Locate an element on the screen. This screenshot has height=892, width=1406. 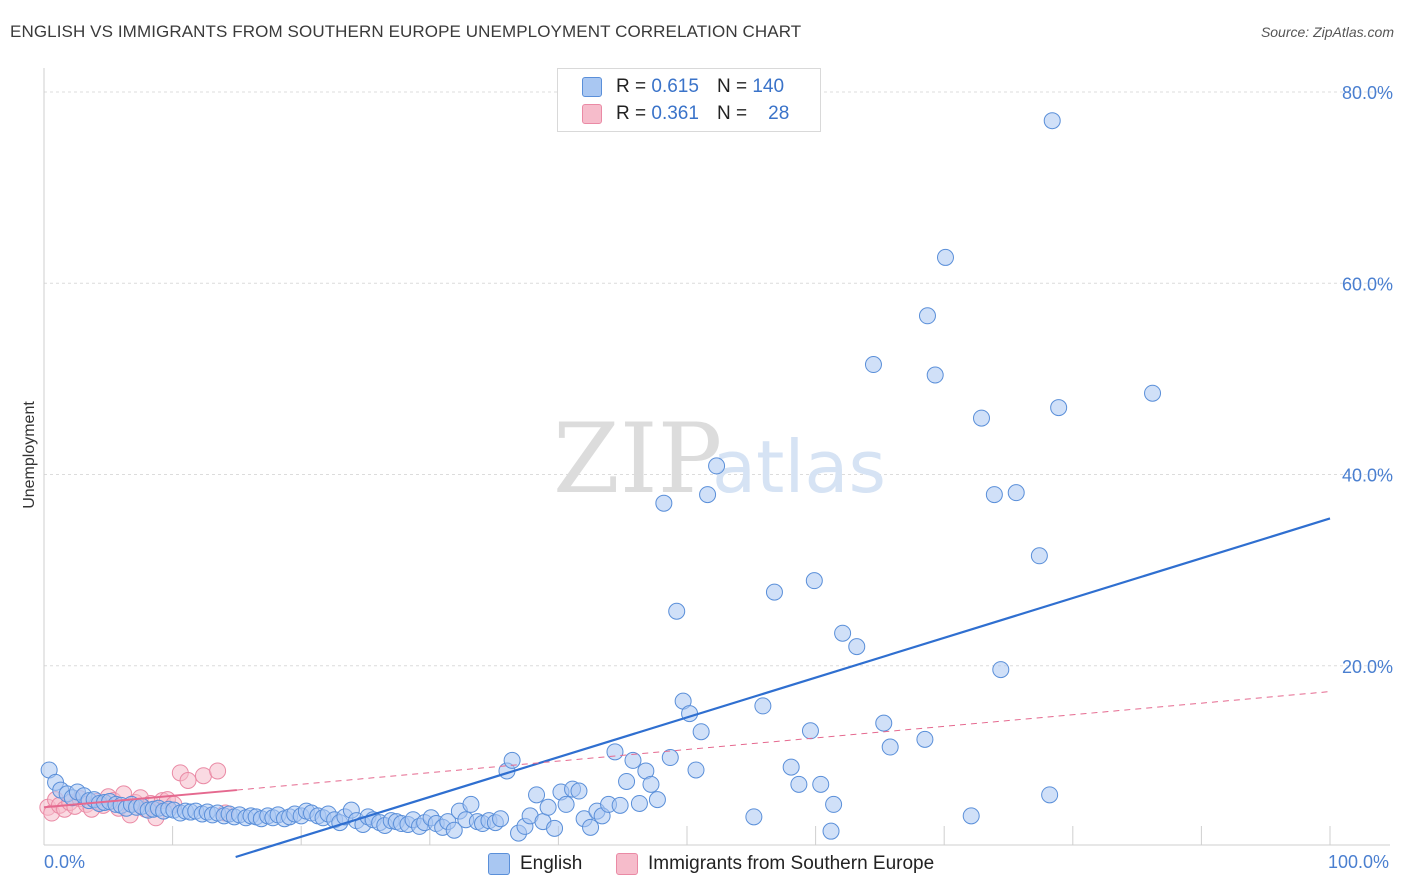
y-axis-label: Unemployment is located at coordinates (29, 455).